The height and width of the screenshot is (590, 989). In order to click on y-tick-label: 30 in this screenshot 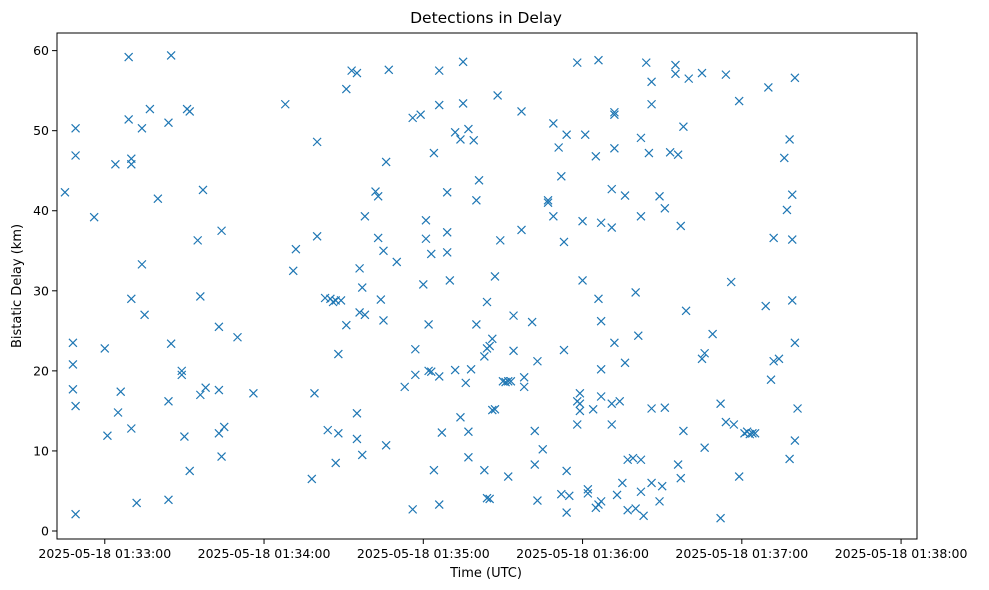, I will do `click(41, 290)`.